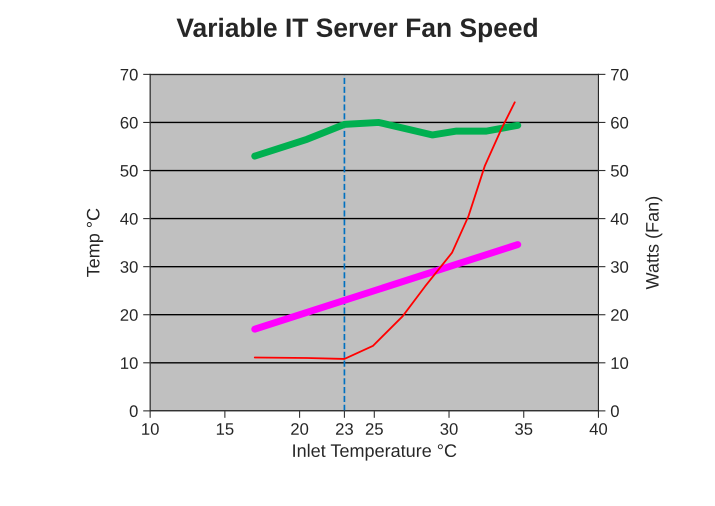 The image size is (715, 506). I want to click on y-tick-label: 20, so click(129, 315).